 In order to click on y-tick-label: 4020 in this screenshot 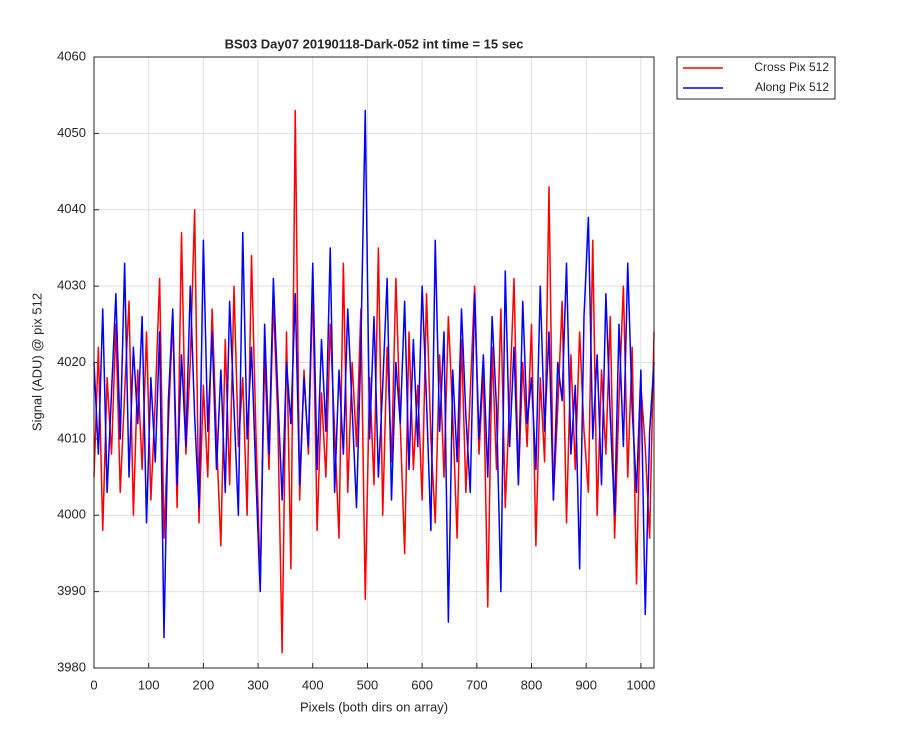, I will do `click(71, 361)`.